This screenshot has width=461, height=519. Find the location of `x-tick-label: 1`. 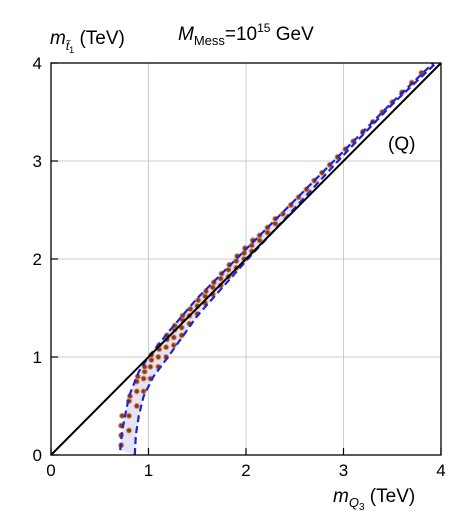

x-tick-label: 1 is located at coordinates (148, 470).